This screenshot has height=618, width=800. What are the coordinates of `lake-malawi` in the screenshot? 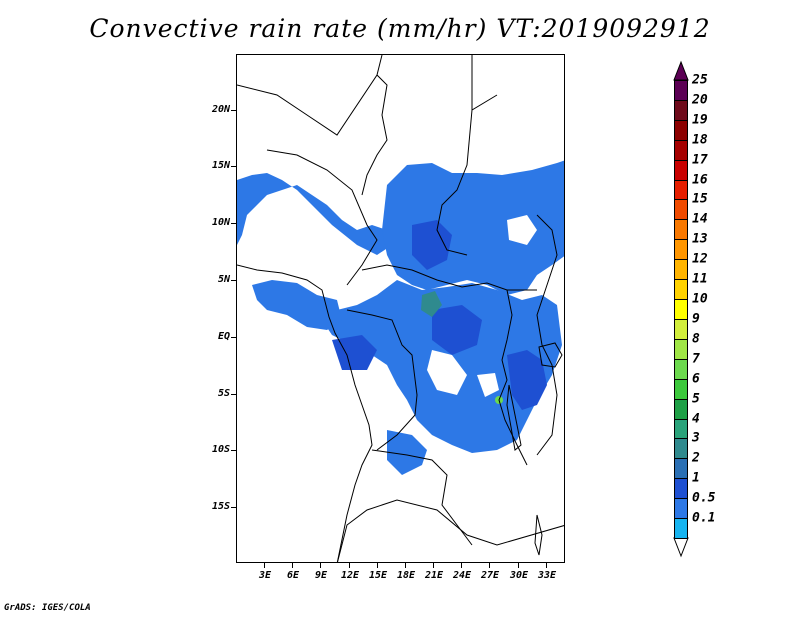 It's located at (538, 535).